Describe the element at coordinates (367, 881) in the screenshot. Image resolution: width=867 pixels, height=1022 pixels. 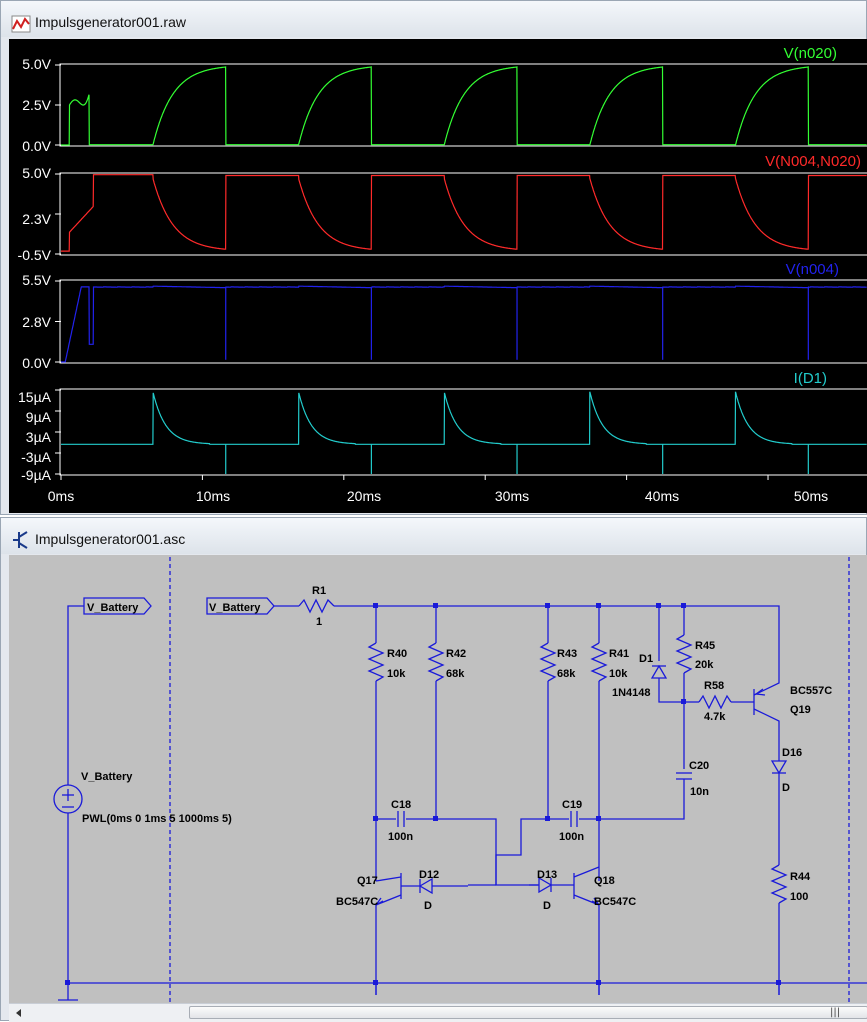
I see `component-name-label: Q17` at that location.